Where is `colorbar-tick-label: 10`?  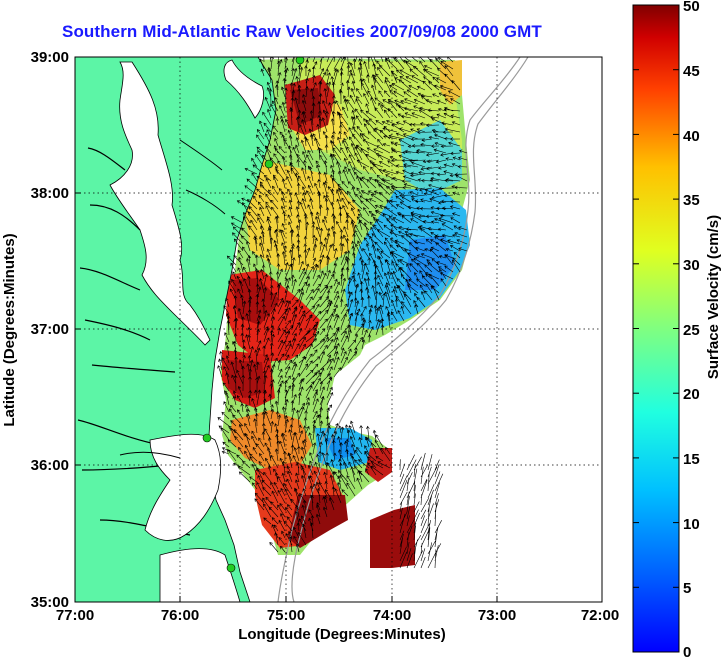
colorbar-tick-label: 10 is located at coordinates (691, 524).